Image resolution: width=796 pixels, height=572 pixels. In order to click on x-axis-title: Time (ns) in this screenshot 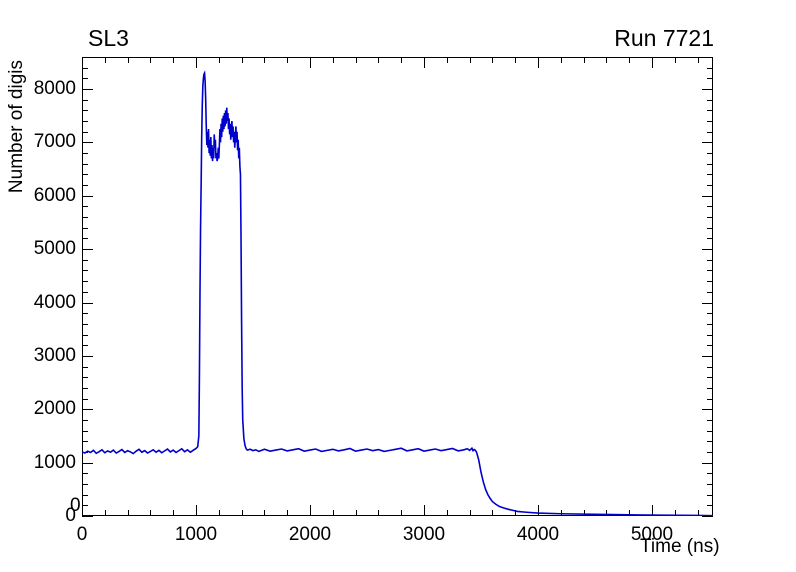, I will do `click(680, 546)`.